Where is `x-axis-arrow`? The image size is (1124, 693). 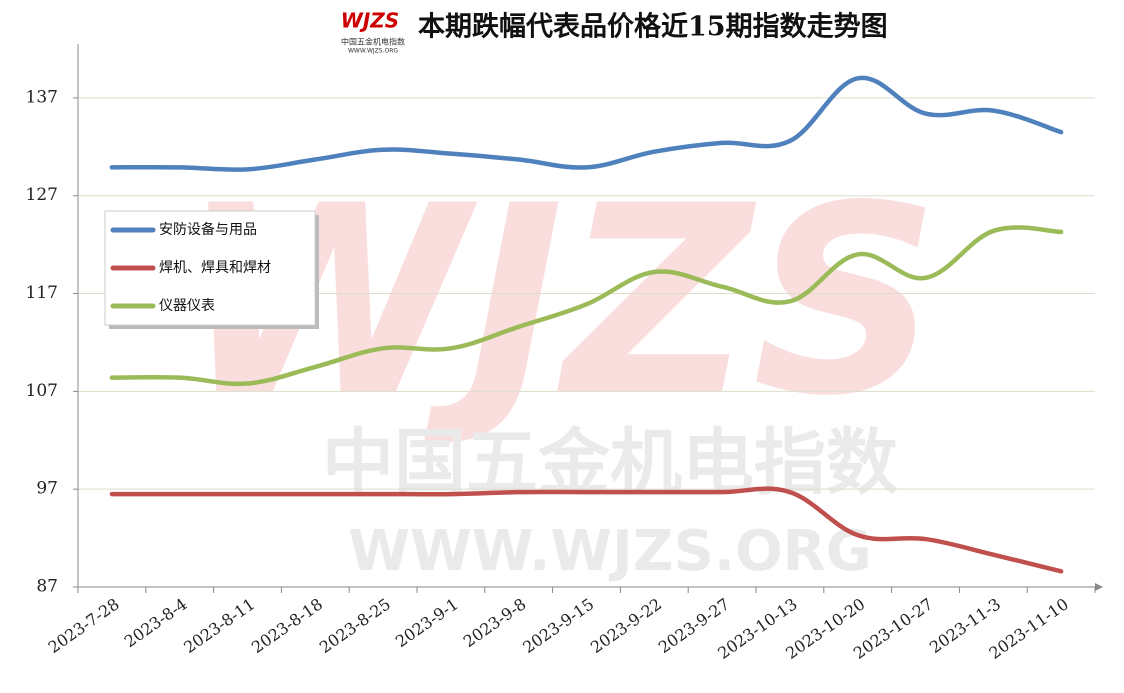 x-axis-arrow is located at coordinates (1099, 587).